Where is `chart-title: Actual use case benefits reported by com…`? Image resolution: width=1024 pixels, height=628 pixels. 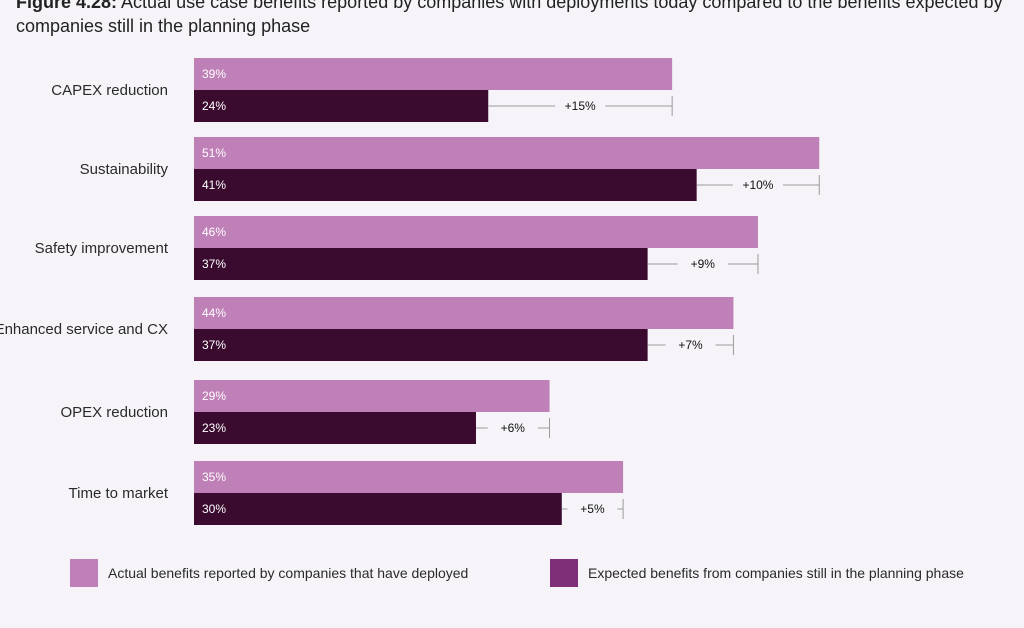 chart-title: Actual use case benefits reported by com… is located at coordinates (509, 18).